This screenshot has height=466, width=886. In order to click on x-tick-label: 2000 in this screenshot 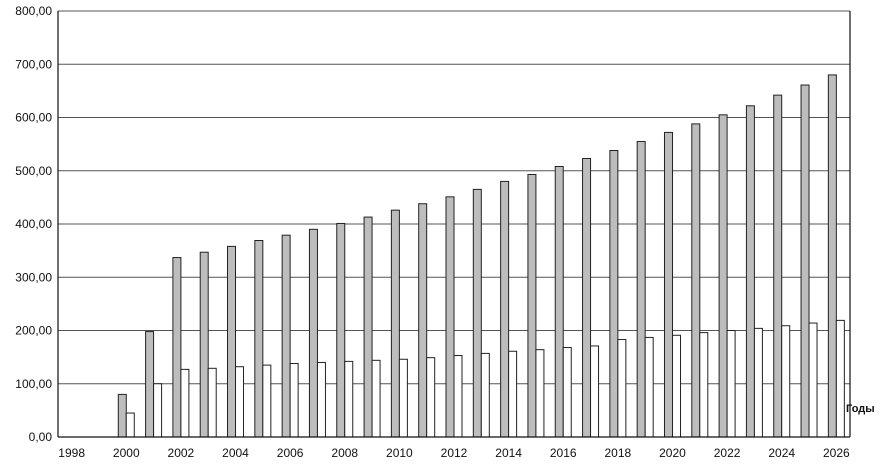, I will do `click(126, 453)`.